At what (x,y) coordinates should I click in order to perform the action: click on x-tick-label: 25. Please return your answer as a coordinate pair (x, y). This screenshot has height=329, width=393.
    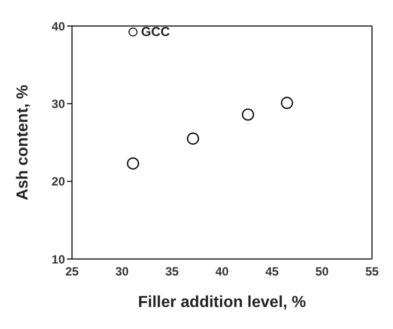
    Looking at the image, I should click on (72, 271).